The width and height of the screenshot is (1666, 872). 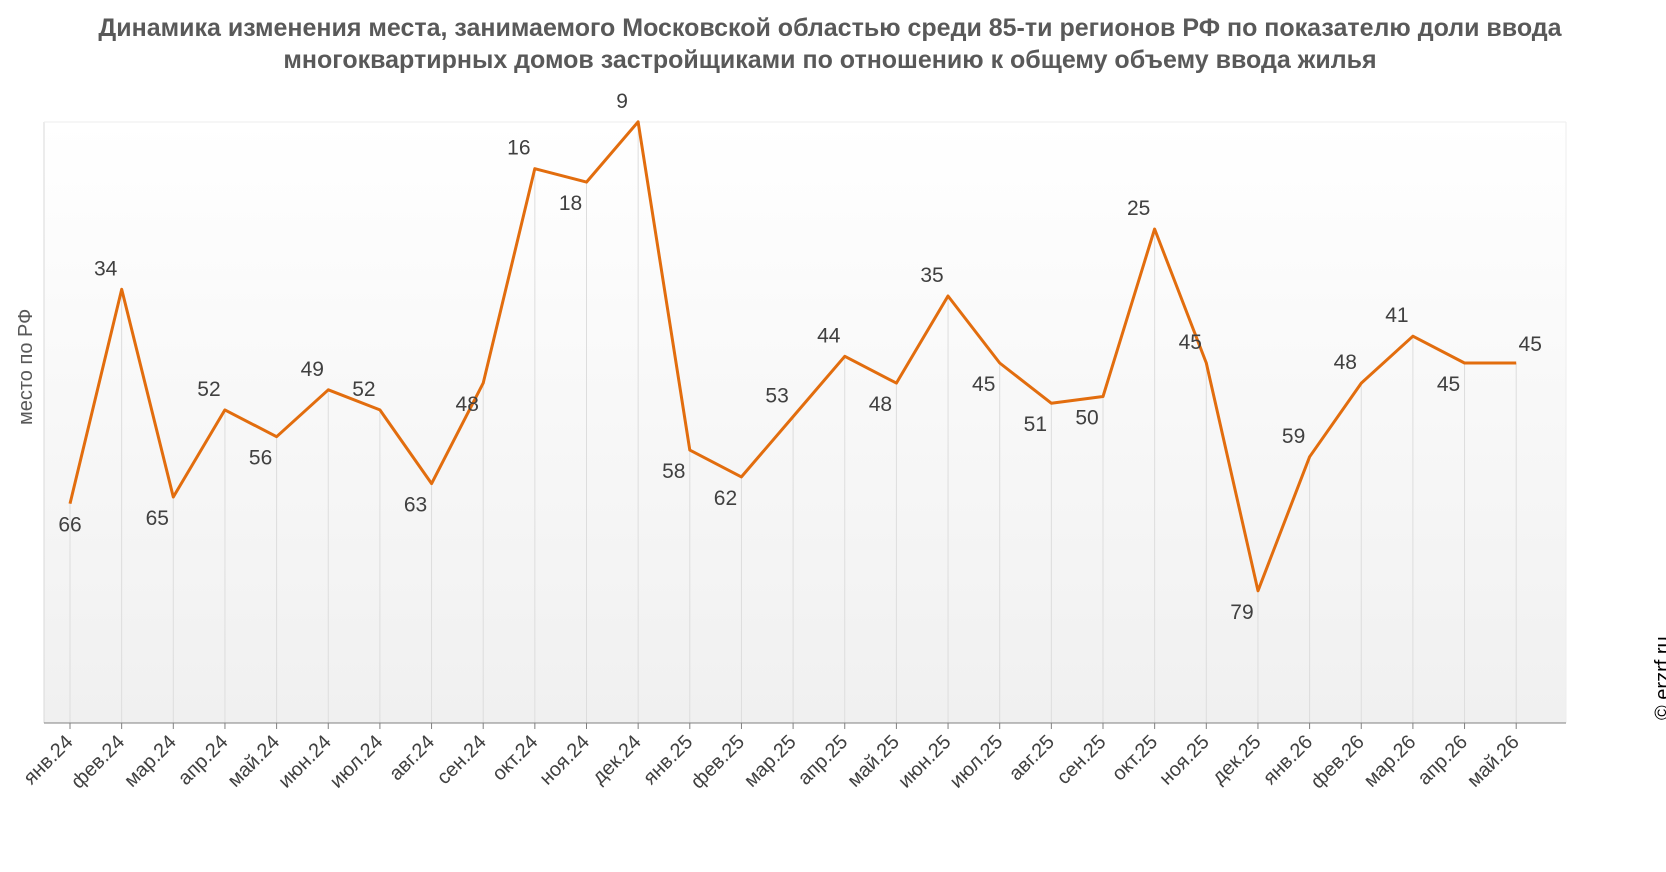 What do you see at coordinates (1293, 436) in the screenshot?
I see `data-label: 59` at bounding box center [1293, 436].